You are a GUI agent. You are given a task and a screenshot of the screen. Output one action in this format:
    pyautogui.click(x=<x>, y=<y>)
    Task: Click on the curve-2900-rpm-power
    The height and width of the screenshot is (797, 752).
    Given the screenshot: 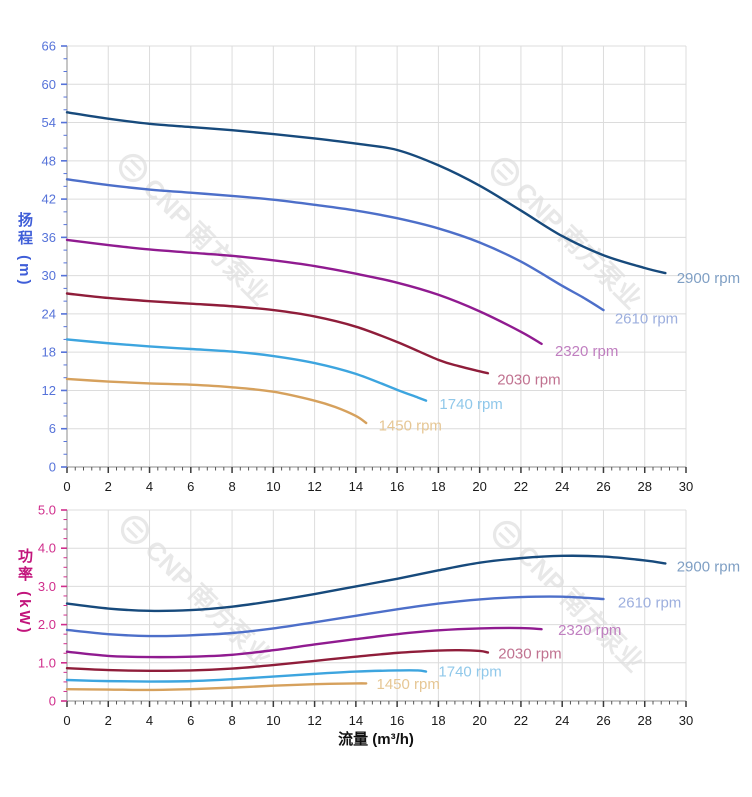 What is the action you would take?
    pyautogui.click(x=366, y=583)
    